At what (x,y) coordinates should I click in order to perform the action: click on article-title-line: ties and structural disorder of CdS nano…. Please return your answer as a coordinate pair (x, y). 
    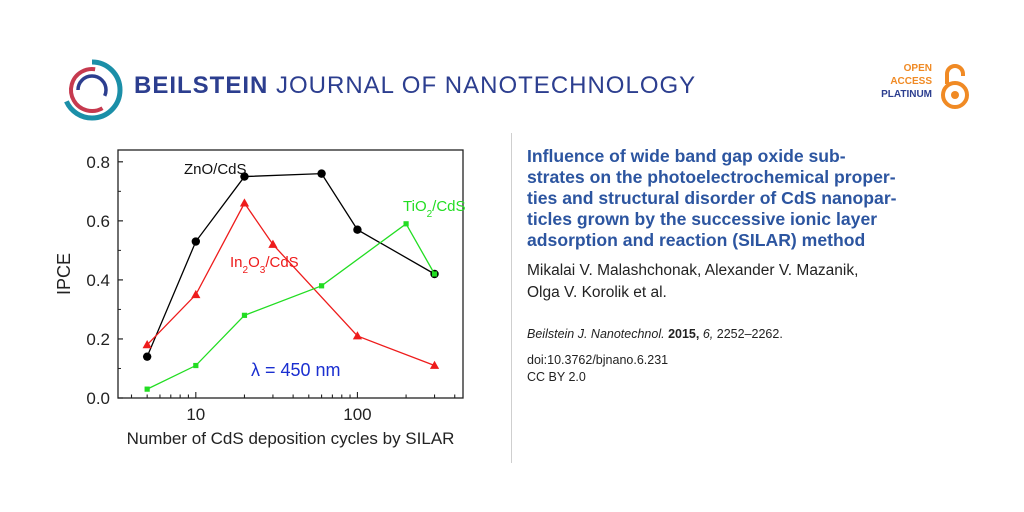
    Looking at the image, I should click on (712, 198).